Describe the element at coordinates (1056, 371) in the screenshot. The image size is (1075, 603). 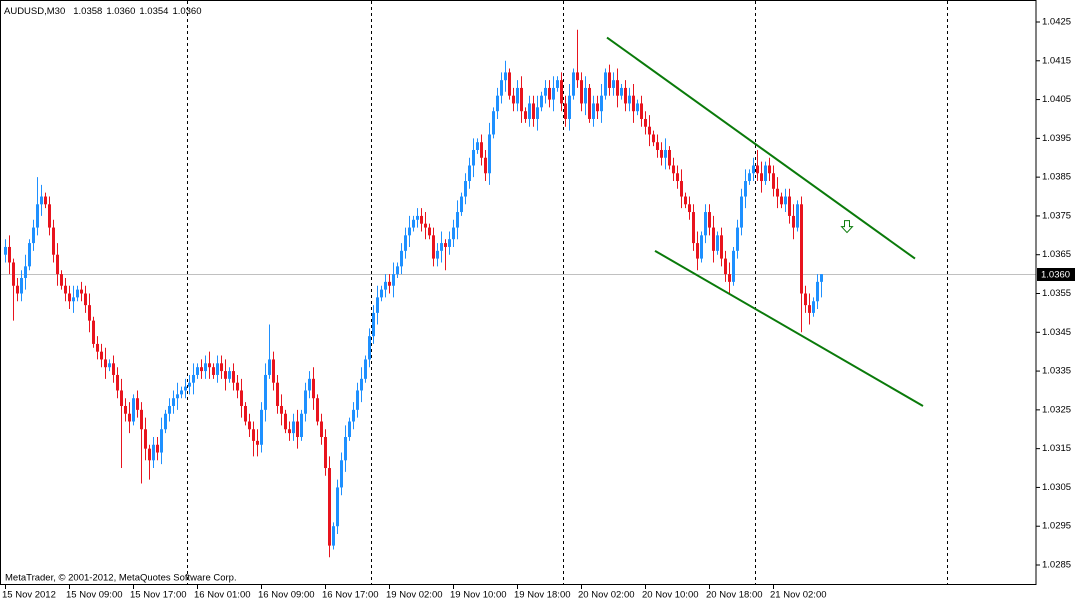
I see `y-tick-label: 1.0335` at that location.